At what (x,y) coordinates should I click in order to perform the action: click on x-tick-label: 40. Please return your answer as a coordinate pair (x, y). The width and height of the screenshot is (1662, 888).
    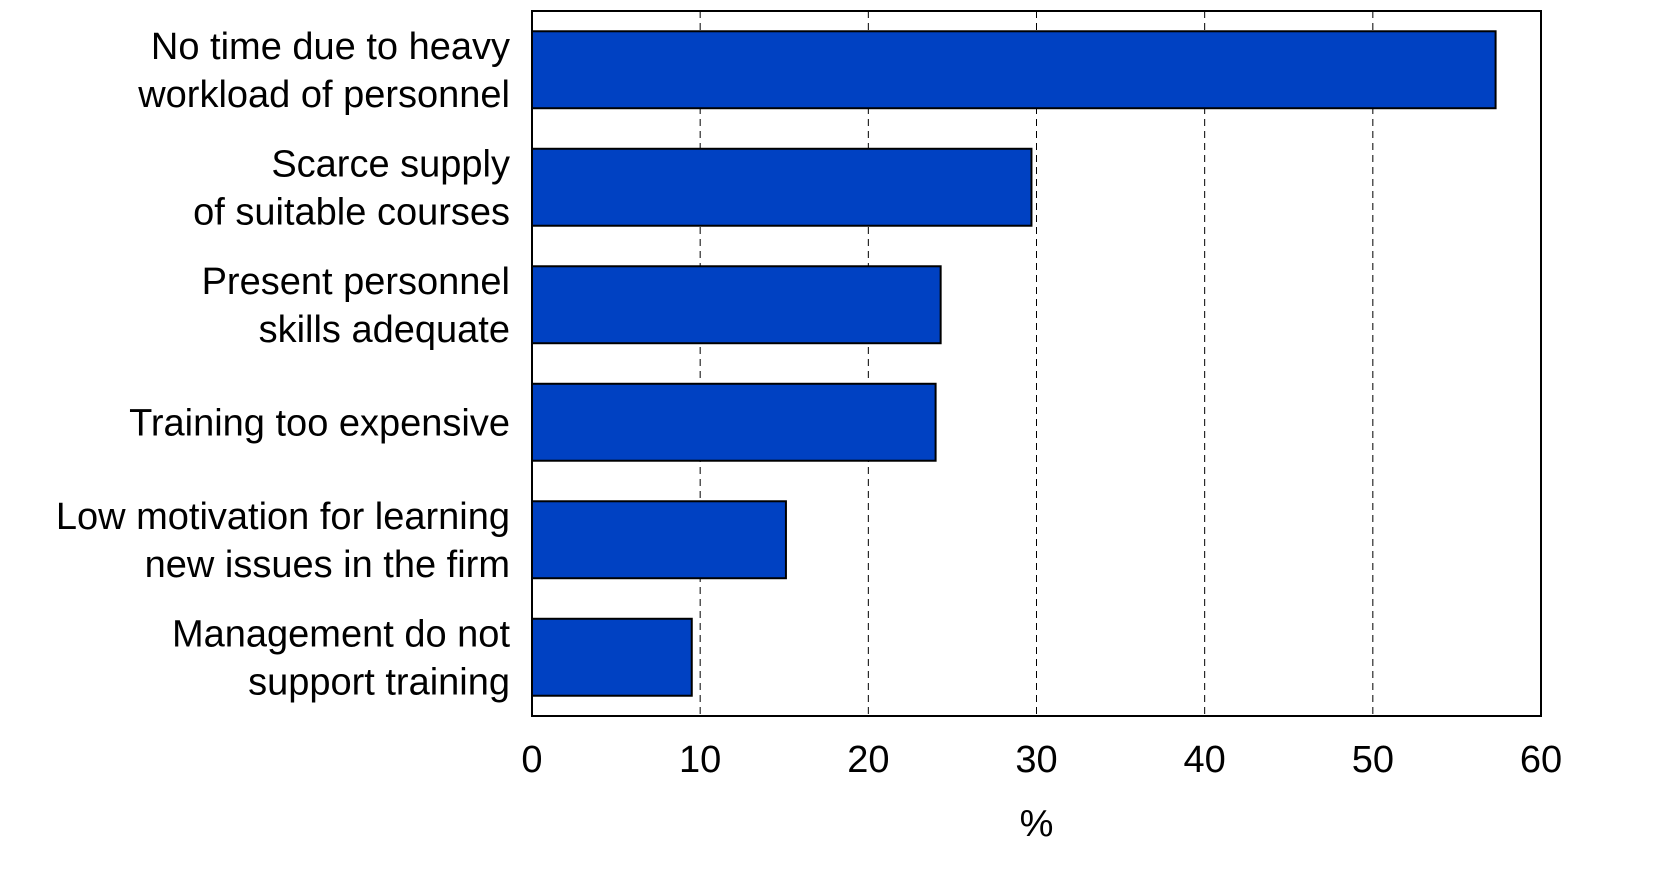
    Looking at the image, I should click on (1205, 760).